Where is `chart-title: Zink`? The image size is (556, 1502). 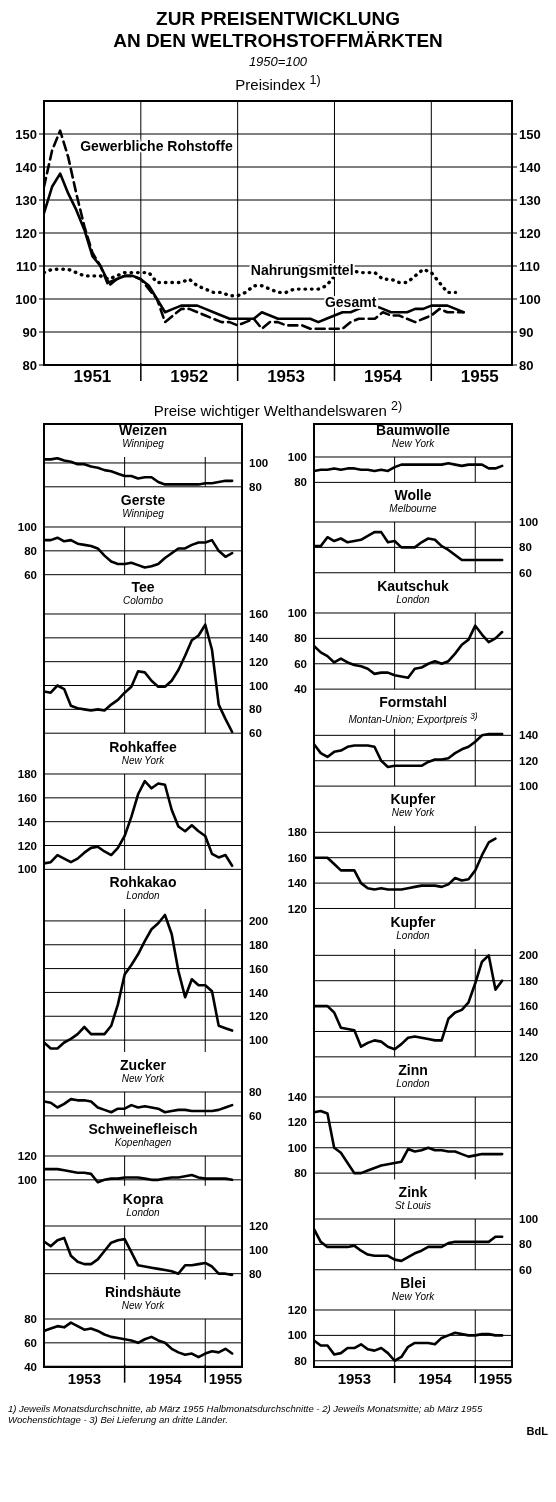 chart-title: Zink is located at coordinates (413, 1192).